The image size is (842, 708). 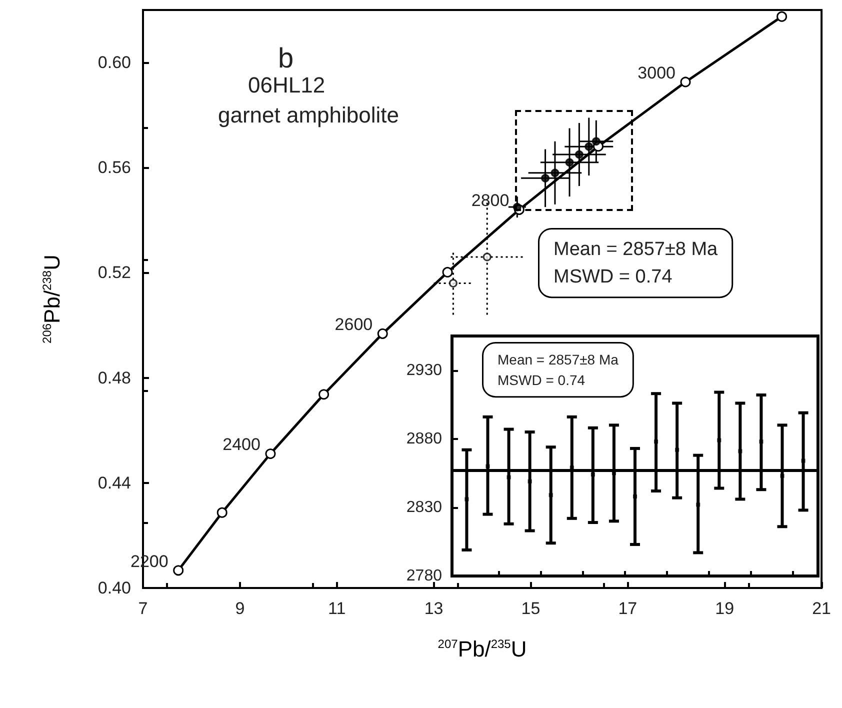 What do you see at coordinates (114, 482) in the screenshot?
I see `y-tick-label: 0.44` at bounding box center [114, 482].